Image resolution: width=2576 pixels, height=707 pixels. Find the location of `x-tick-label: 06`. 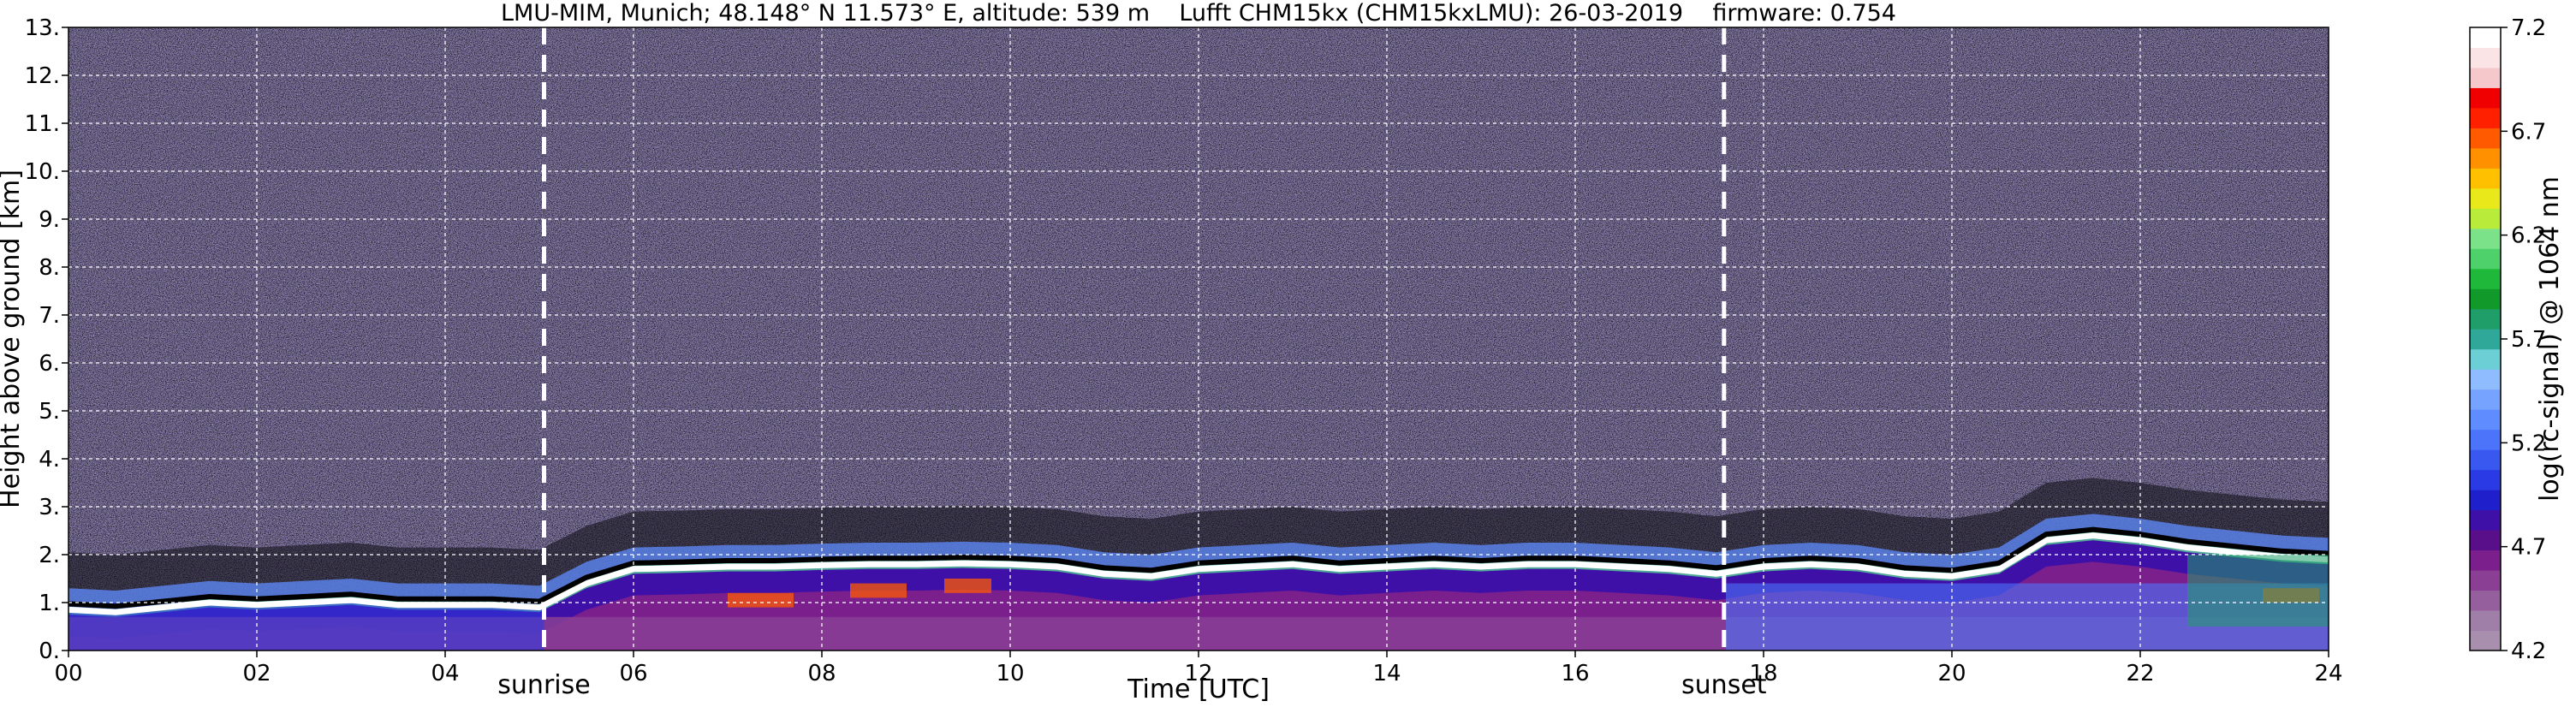

x-tick-label: 06 is located at coordinates (633, 673).